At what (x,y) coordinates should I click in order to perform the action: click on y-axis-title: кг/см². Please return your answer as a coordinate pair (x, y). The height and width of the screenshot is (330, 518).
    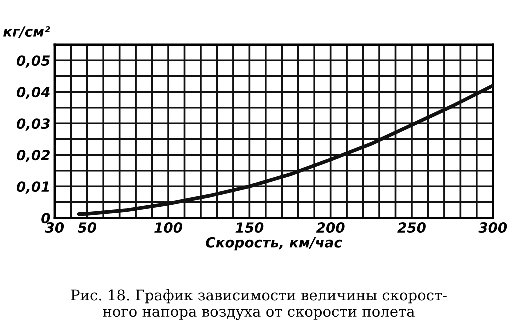
    Looking at the image, I should click on (27, 32).